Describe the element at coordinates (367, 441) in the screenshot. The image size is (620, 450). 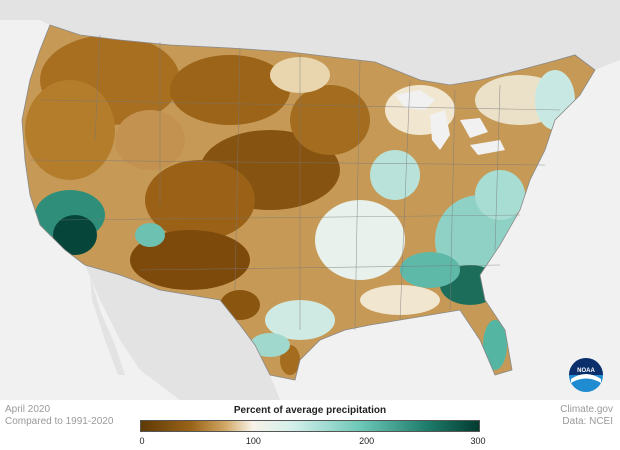
I see `legend-tick-label: 200` at that location.